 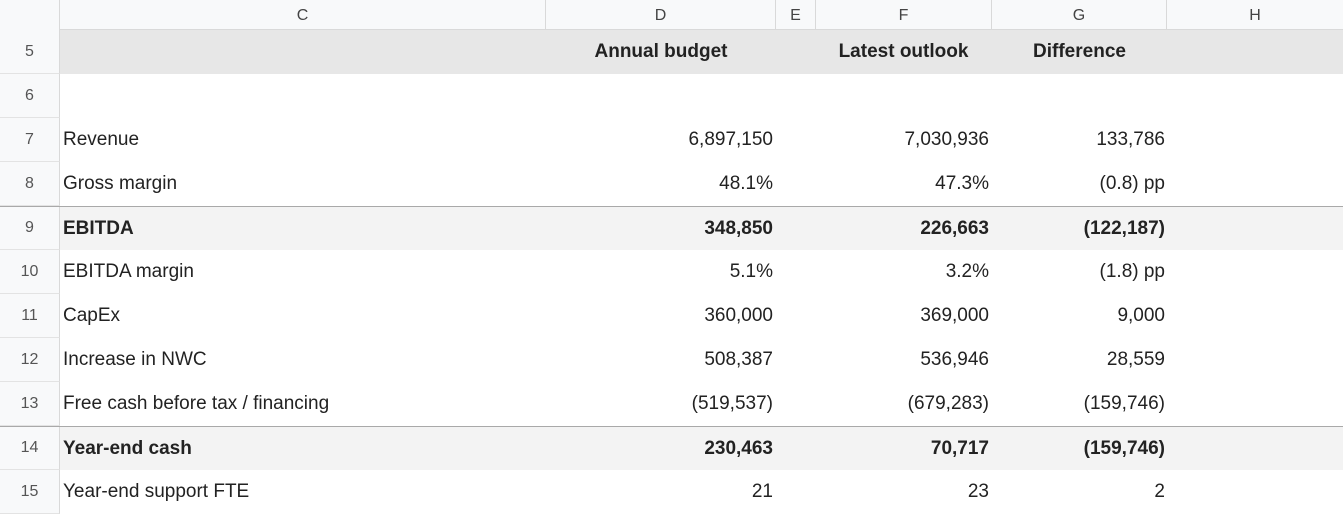 What do you see at coordinates (946, 139) in the screenshot?
I see `outlook-cell: 7,030,936` at bounding box center [946, 139].